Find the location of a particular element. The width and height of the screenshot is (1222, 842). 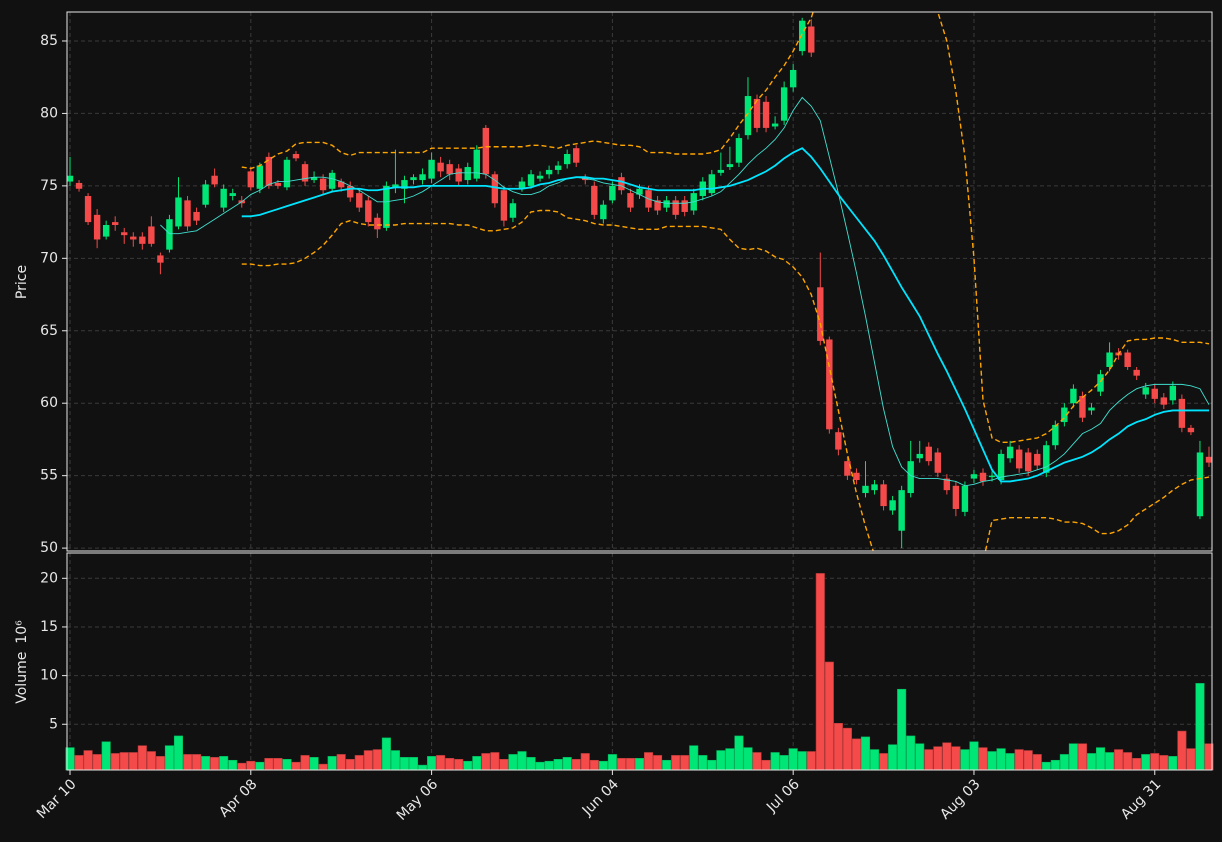

y-tick-label: 70 is located at coordinates (49, 258).